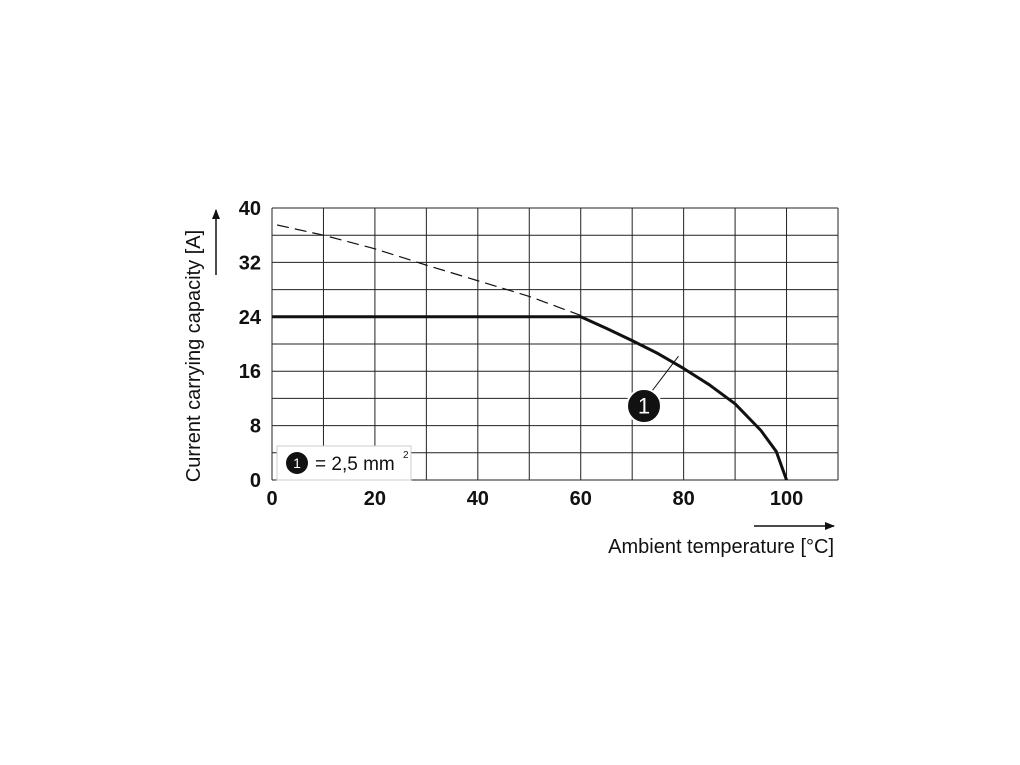 The image size is (1020, 765). I want to click on series-line-solid, so click(530, 398).